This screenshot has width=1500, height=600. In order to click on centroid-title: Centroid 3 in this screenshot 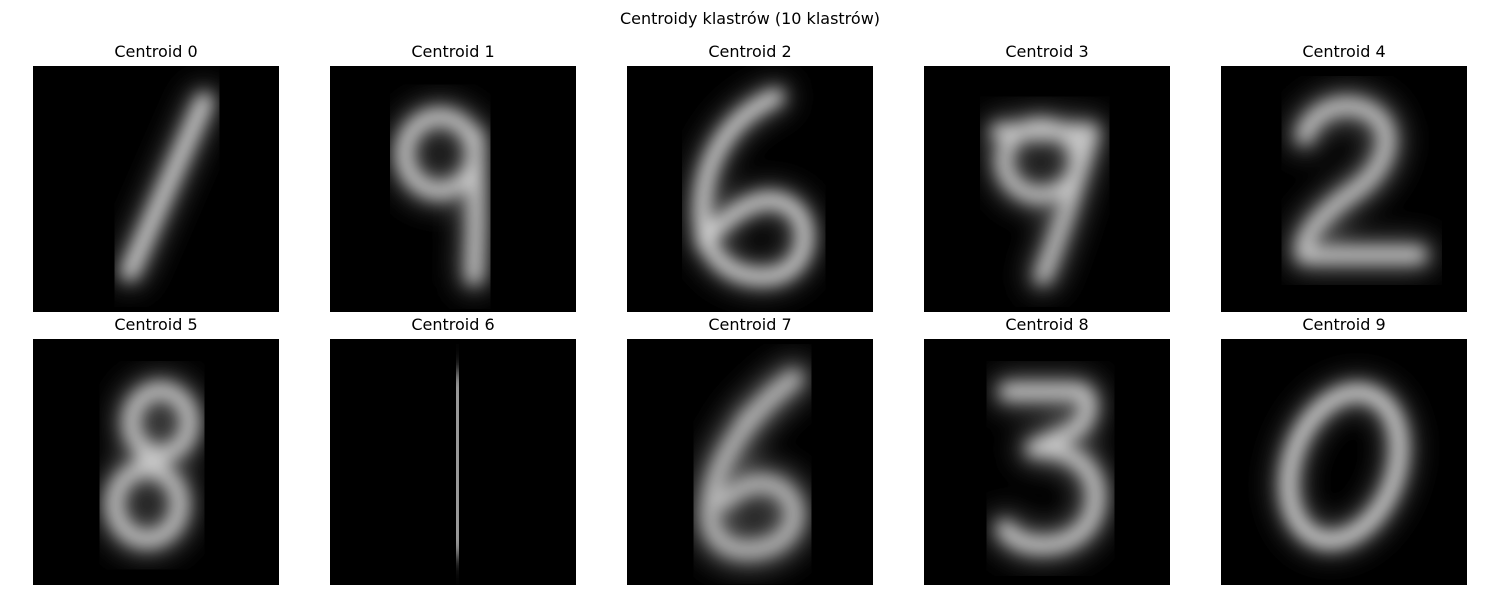, I will do `click(1047, 51)`.